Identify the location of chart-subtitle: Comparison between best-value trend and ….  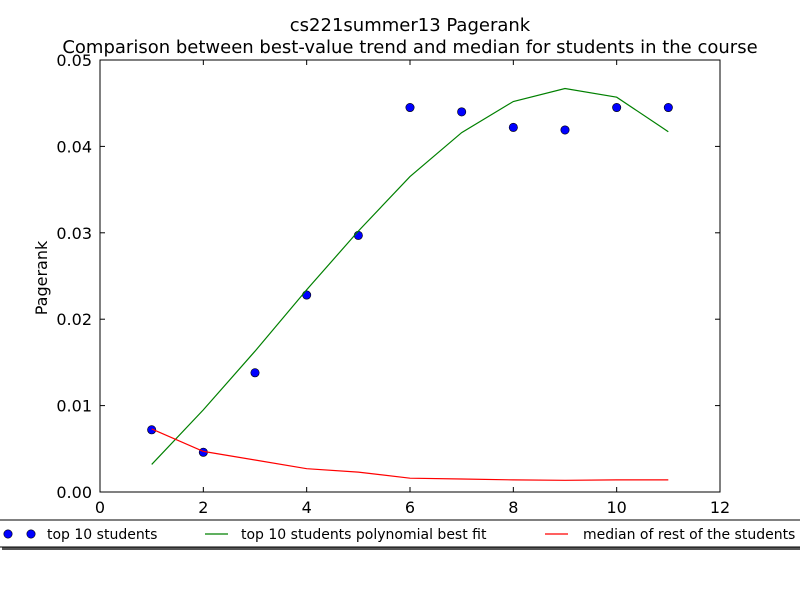
(409, 47).